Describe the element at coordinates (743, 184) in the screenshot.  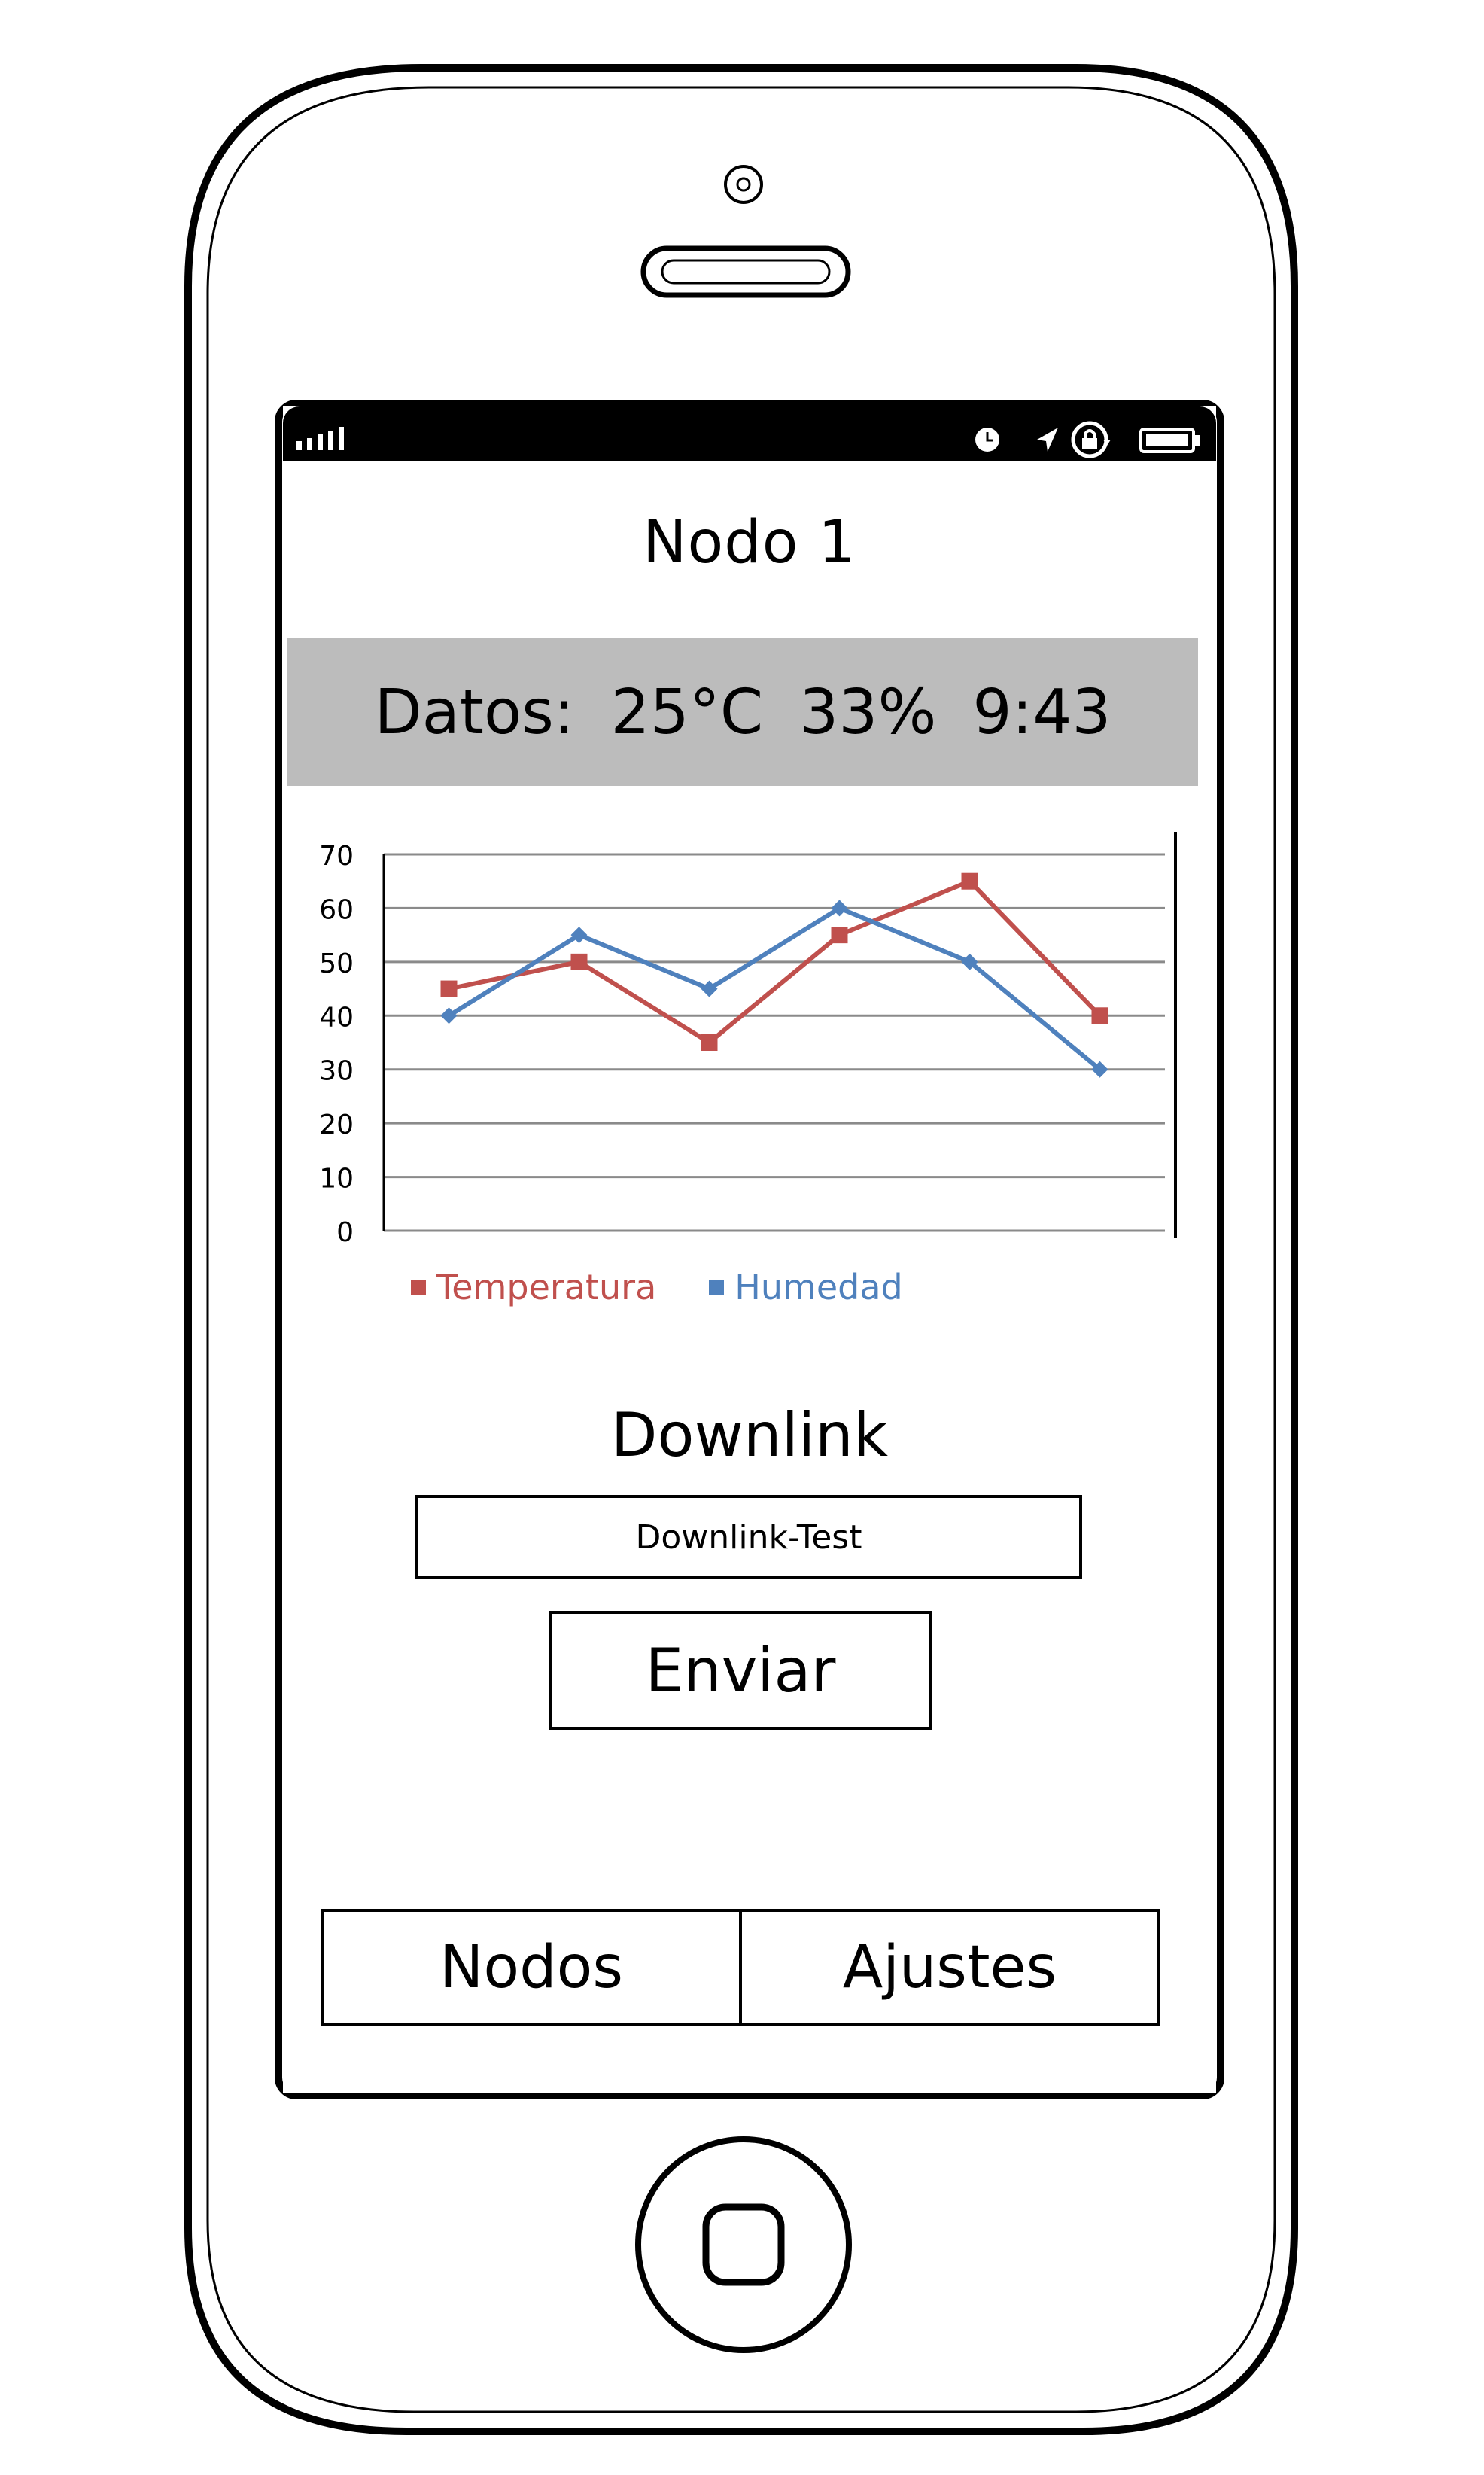
I see `camera-icon` at that location.